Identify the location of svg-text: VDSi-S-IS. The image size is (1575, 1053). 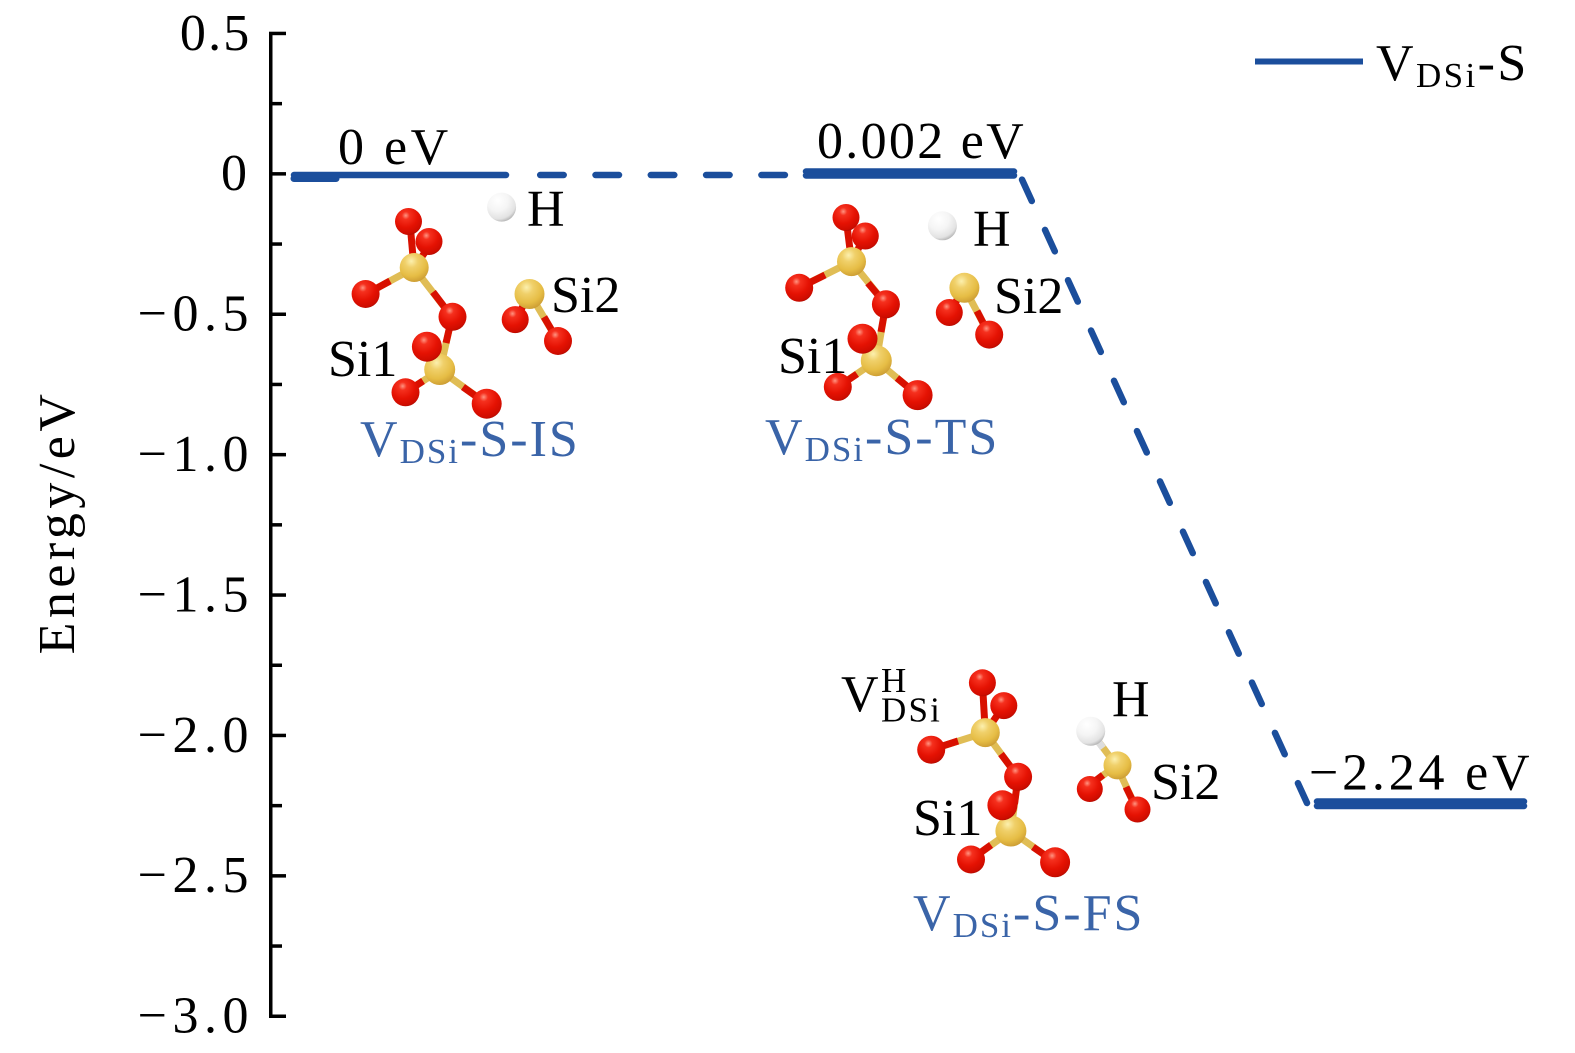
(470, 441).